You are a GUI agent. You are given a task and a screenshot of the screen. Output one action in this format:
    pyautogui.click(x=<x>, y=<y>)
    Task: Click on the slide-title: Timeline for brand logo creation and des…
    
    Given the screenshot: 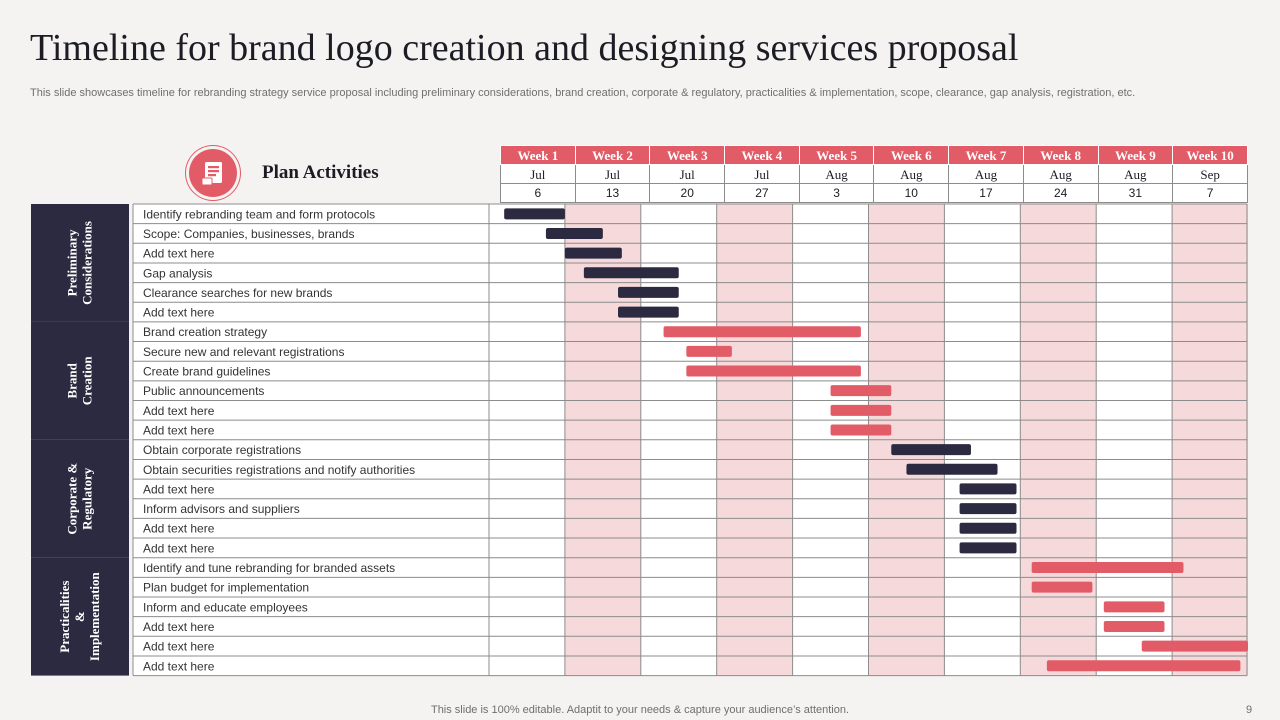 What is the action you would take?
    pyautogui.click(x=524, y=48)
    